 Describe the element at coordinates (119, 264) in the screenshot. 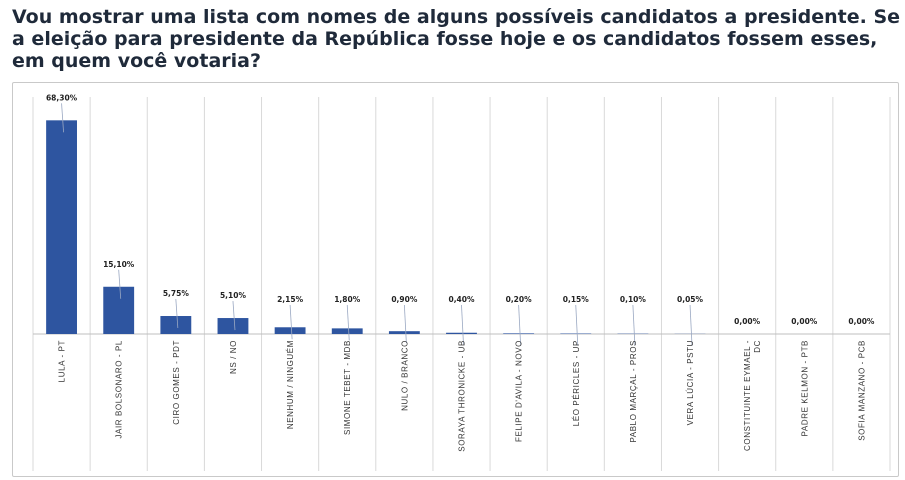

I see `data-label: 15,10%` at that location.